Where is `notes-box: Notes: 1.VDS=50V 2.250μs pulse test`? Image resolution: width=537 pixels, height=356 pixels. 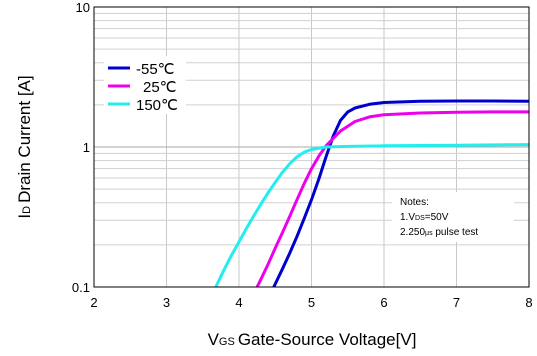
notes-box: Notes: 1.VDS=50V 2.250μs pulse test is located at coordinates (453, 217).